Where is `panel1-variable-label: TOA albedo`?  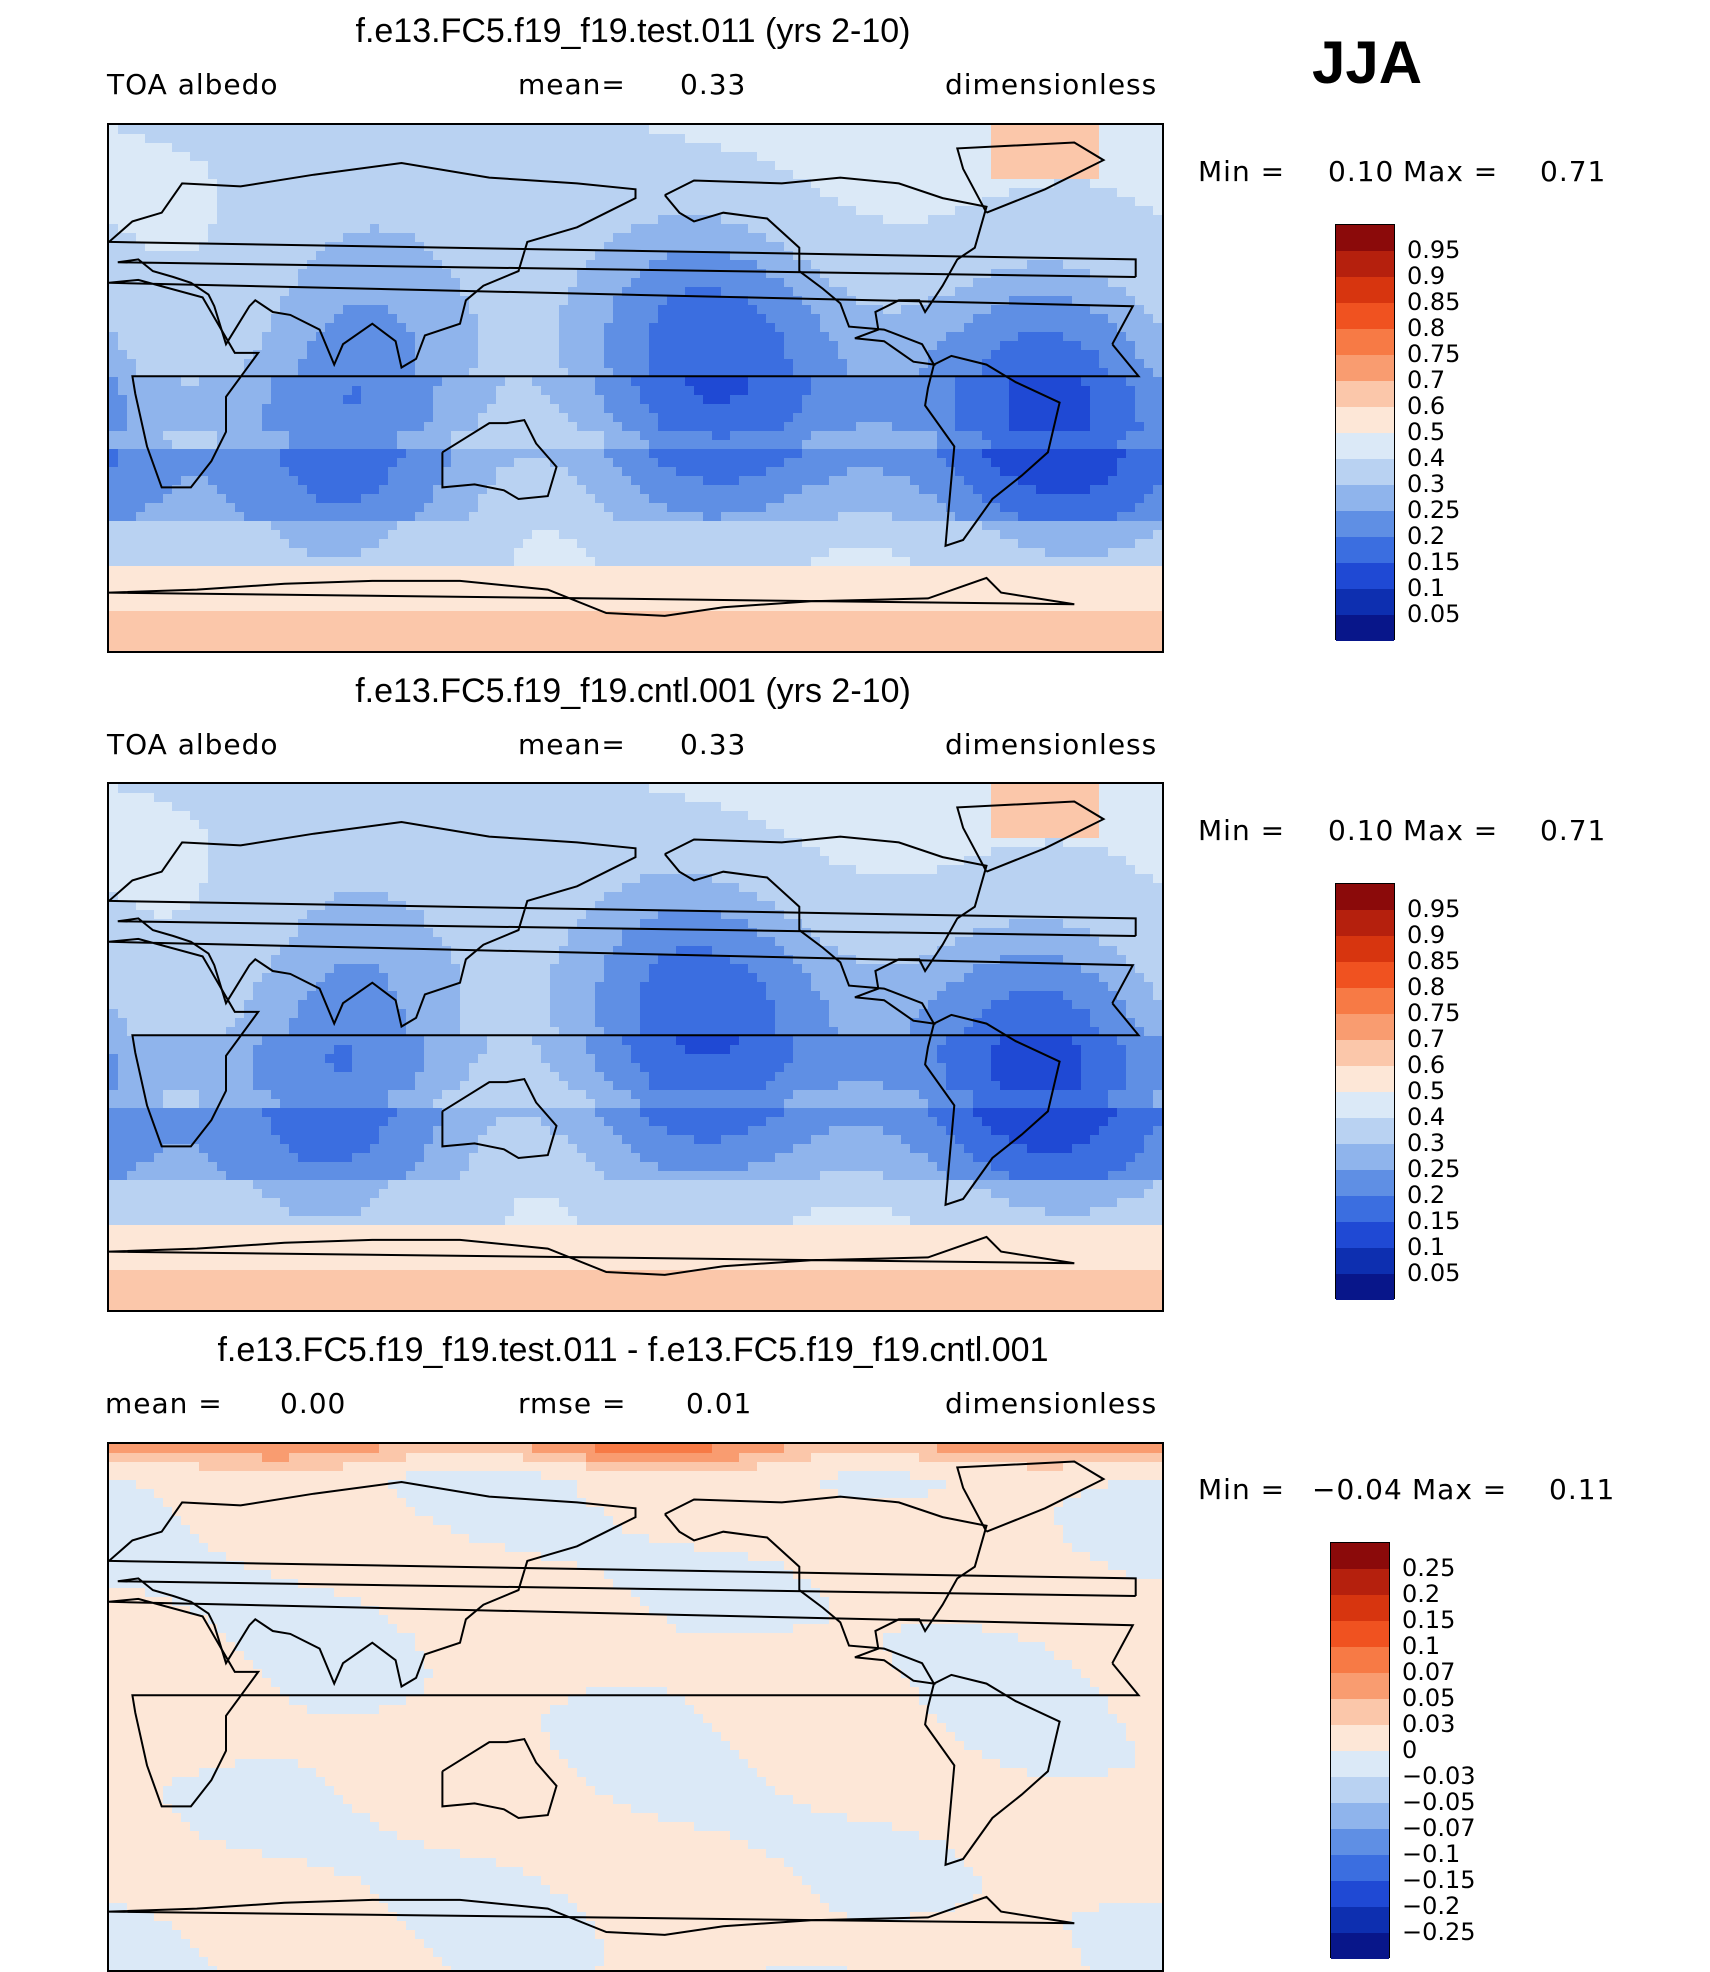 panel1-variable-label: TOA albedo is located at coordinates (193, 84).